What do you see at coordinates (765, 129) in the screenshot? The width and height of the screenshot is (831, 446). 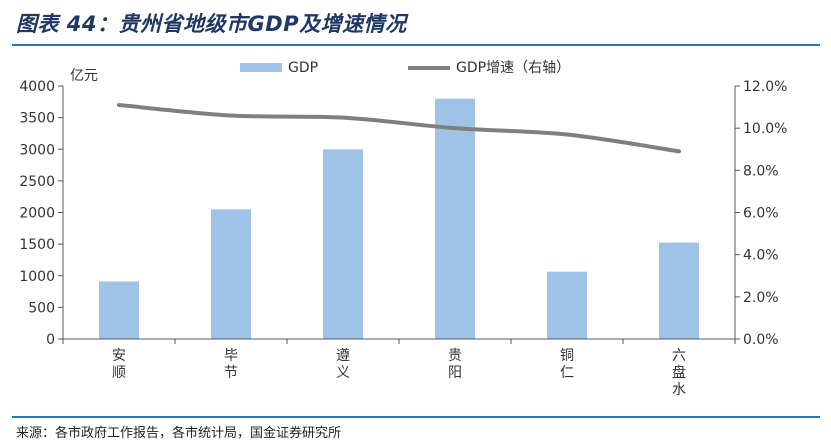 I see `y-tick-label-right: 10.0%` at bounding box center [765, 129].